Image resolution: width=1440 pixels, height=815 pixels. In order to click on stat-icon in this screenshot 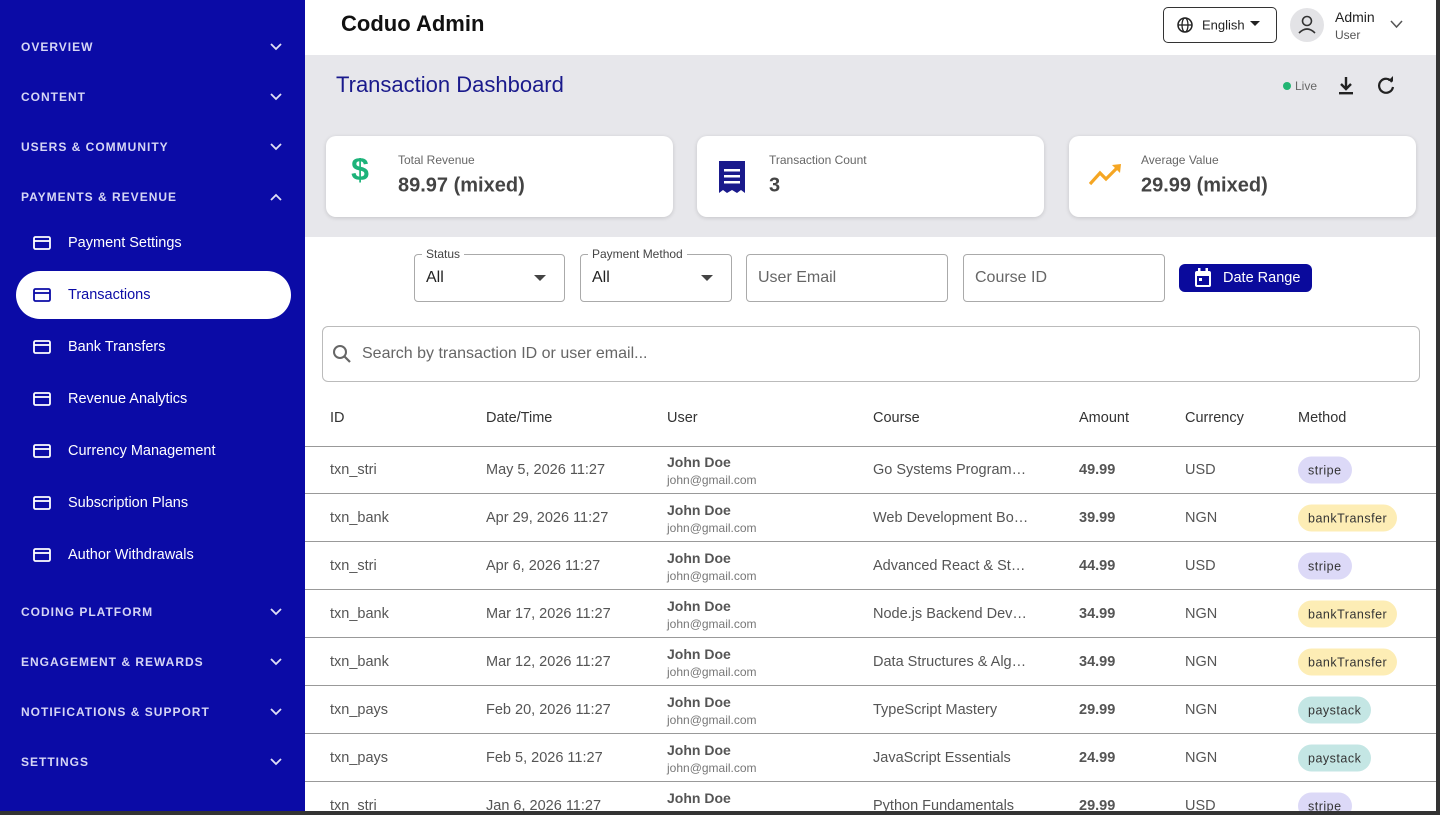, I will do `click(1105, 175)`.